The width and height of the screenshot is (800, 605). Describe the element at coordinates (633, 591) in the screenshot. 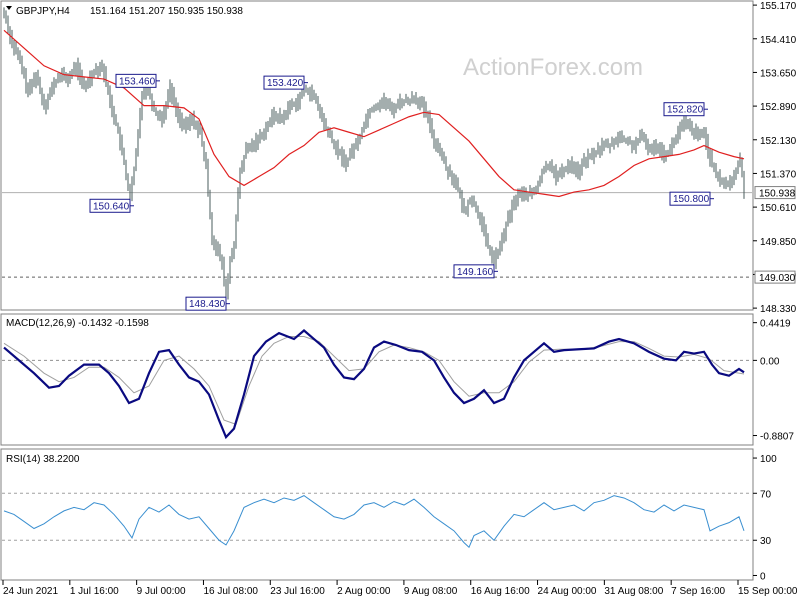

I see `time-tick-label: 31 Aug 08:00` at that location.